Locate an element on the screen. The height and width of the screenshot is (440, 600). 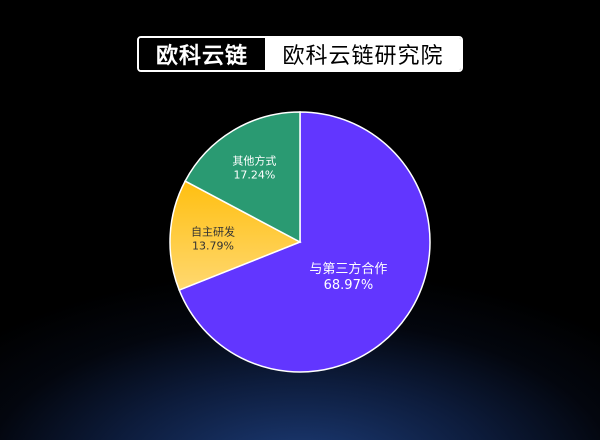
slice-name-label: 与第三方合作 is located at coordinates (348, 269).